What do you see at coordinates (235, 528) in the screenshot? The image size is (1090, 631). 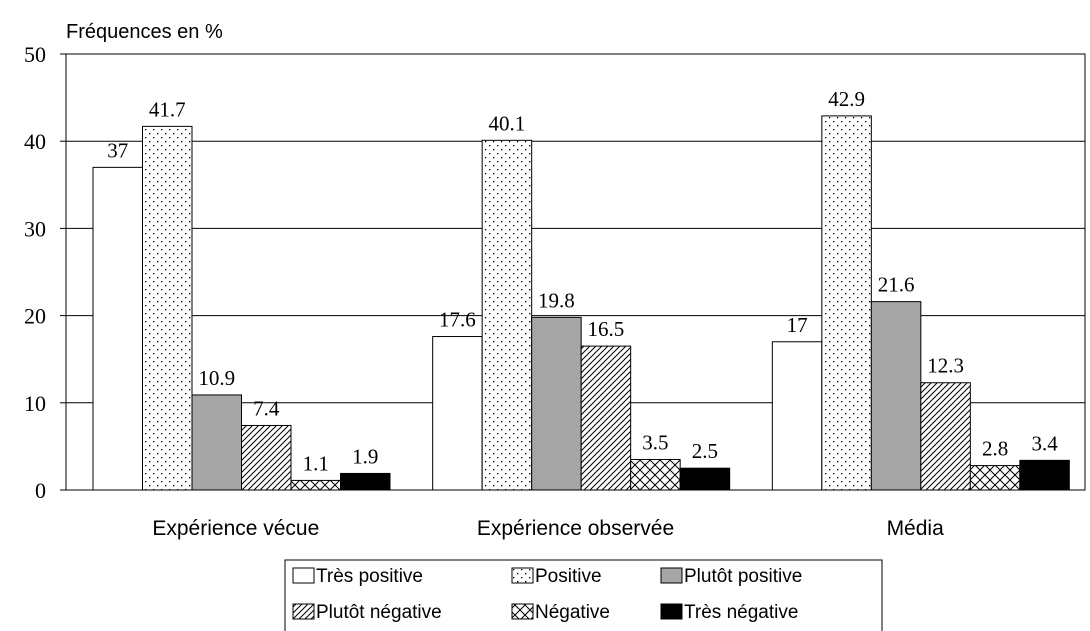 I see `category-label: Expérience vécue` at bounding box center [235, 528].